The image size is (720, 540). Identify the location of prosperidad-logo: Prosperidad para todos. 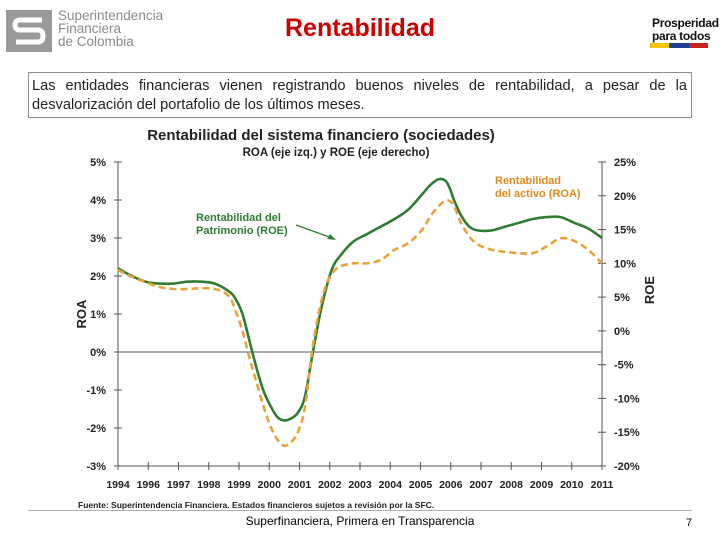
(681, 32).